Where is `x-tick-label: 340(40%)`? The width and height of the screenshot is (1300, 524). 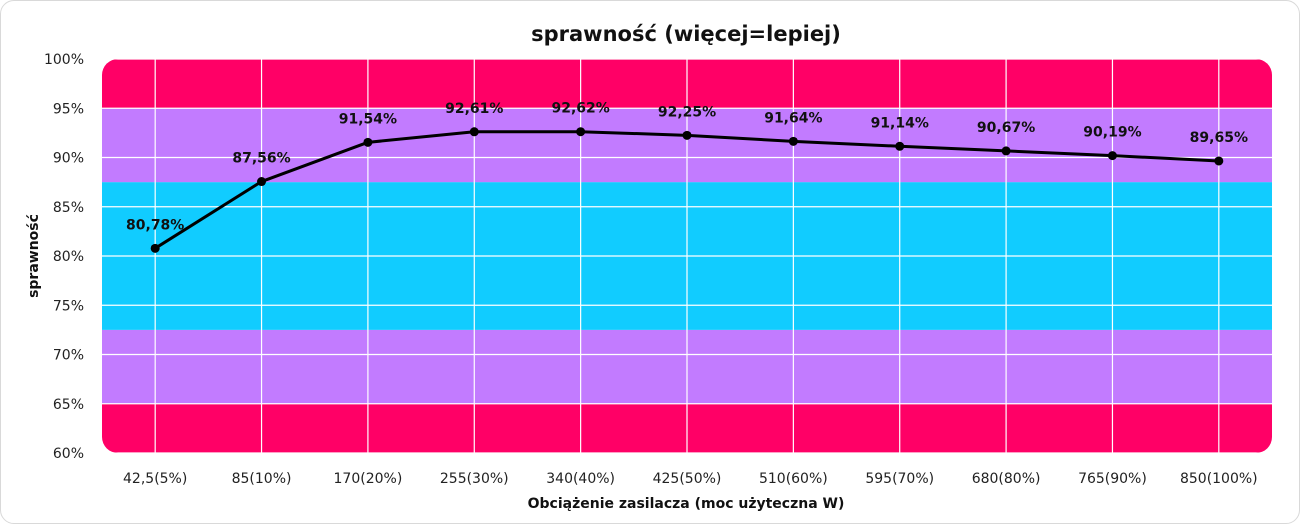 x-tick-label: 340(40%) is located at coordinates (580, 479).